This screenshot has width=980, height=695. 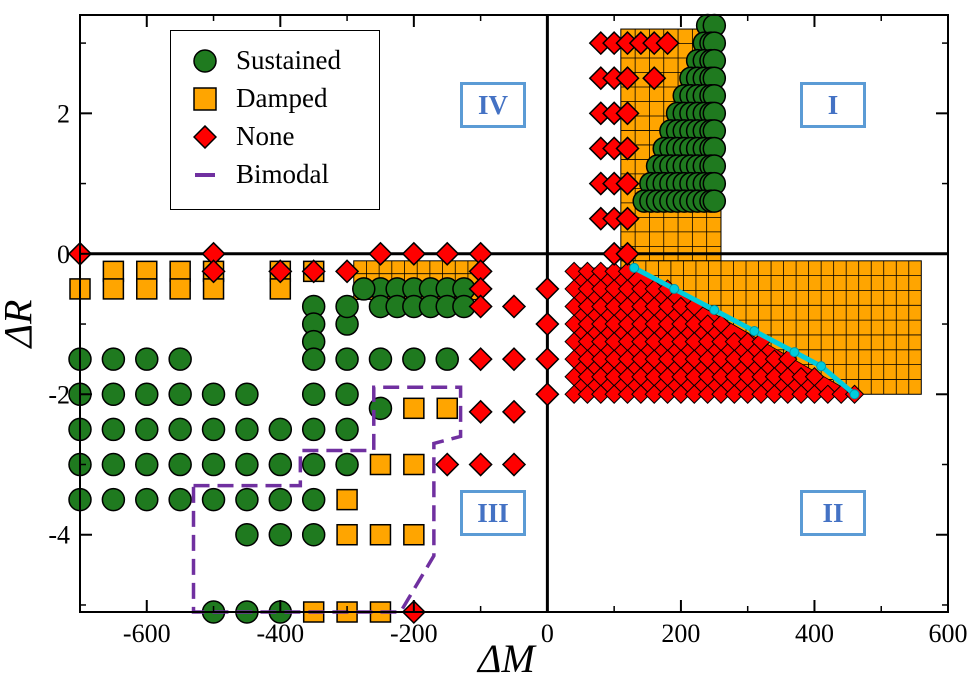 I want to click on legend: Sustained Damped None Bimodal, so click(x=275, y=120).